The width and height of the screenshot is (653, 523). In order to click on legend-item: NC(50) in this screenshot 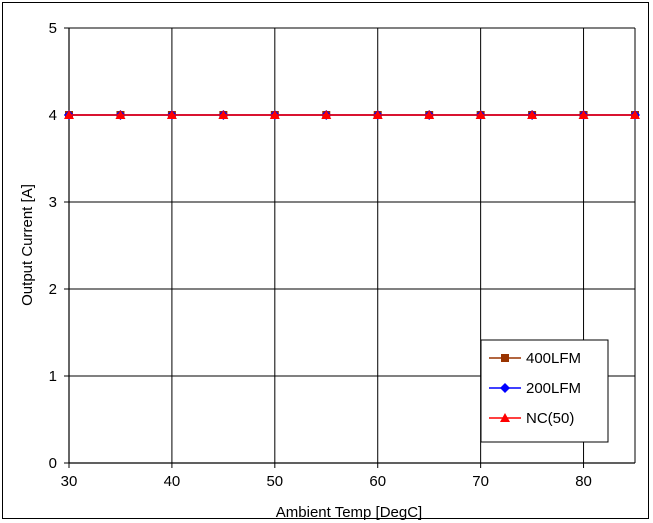, I will do `click(531, 418)`.